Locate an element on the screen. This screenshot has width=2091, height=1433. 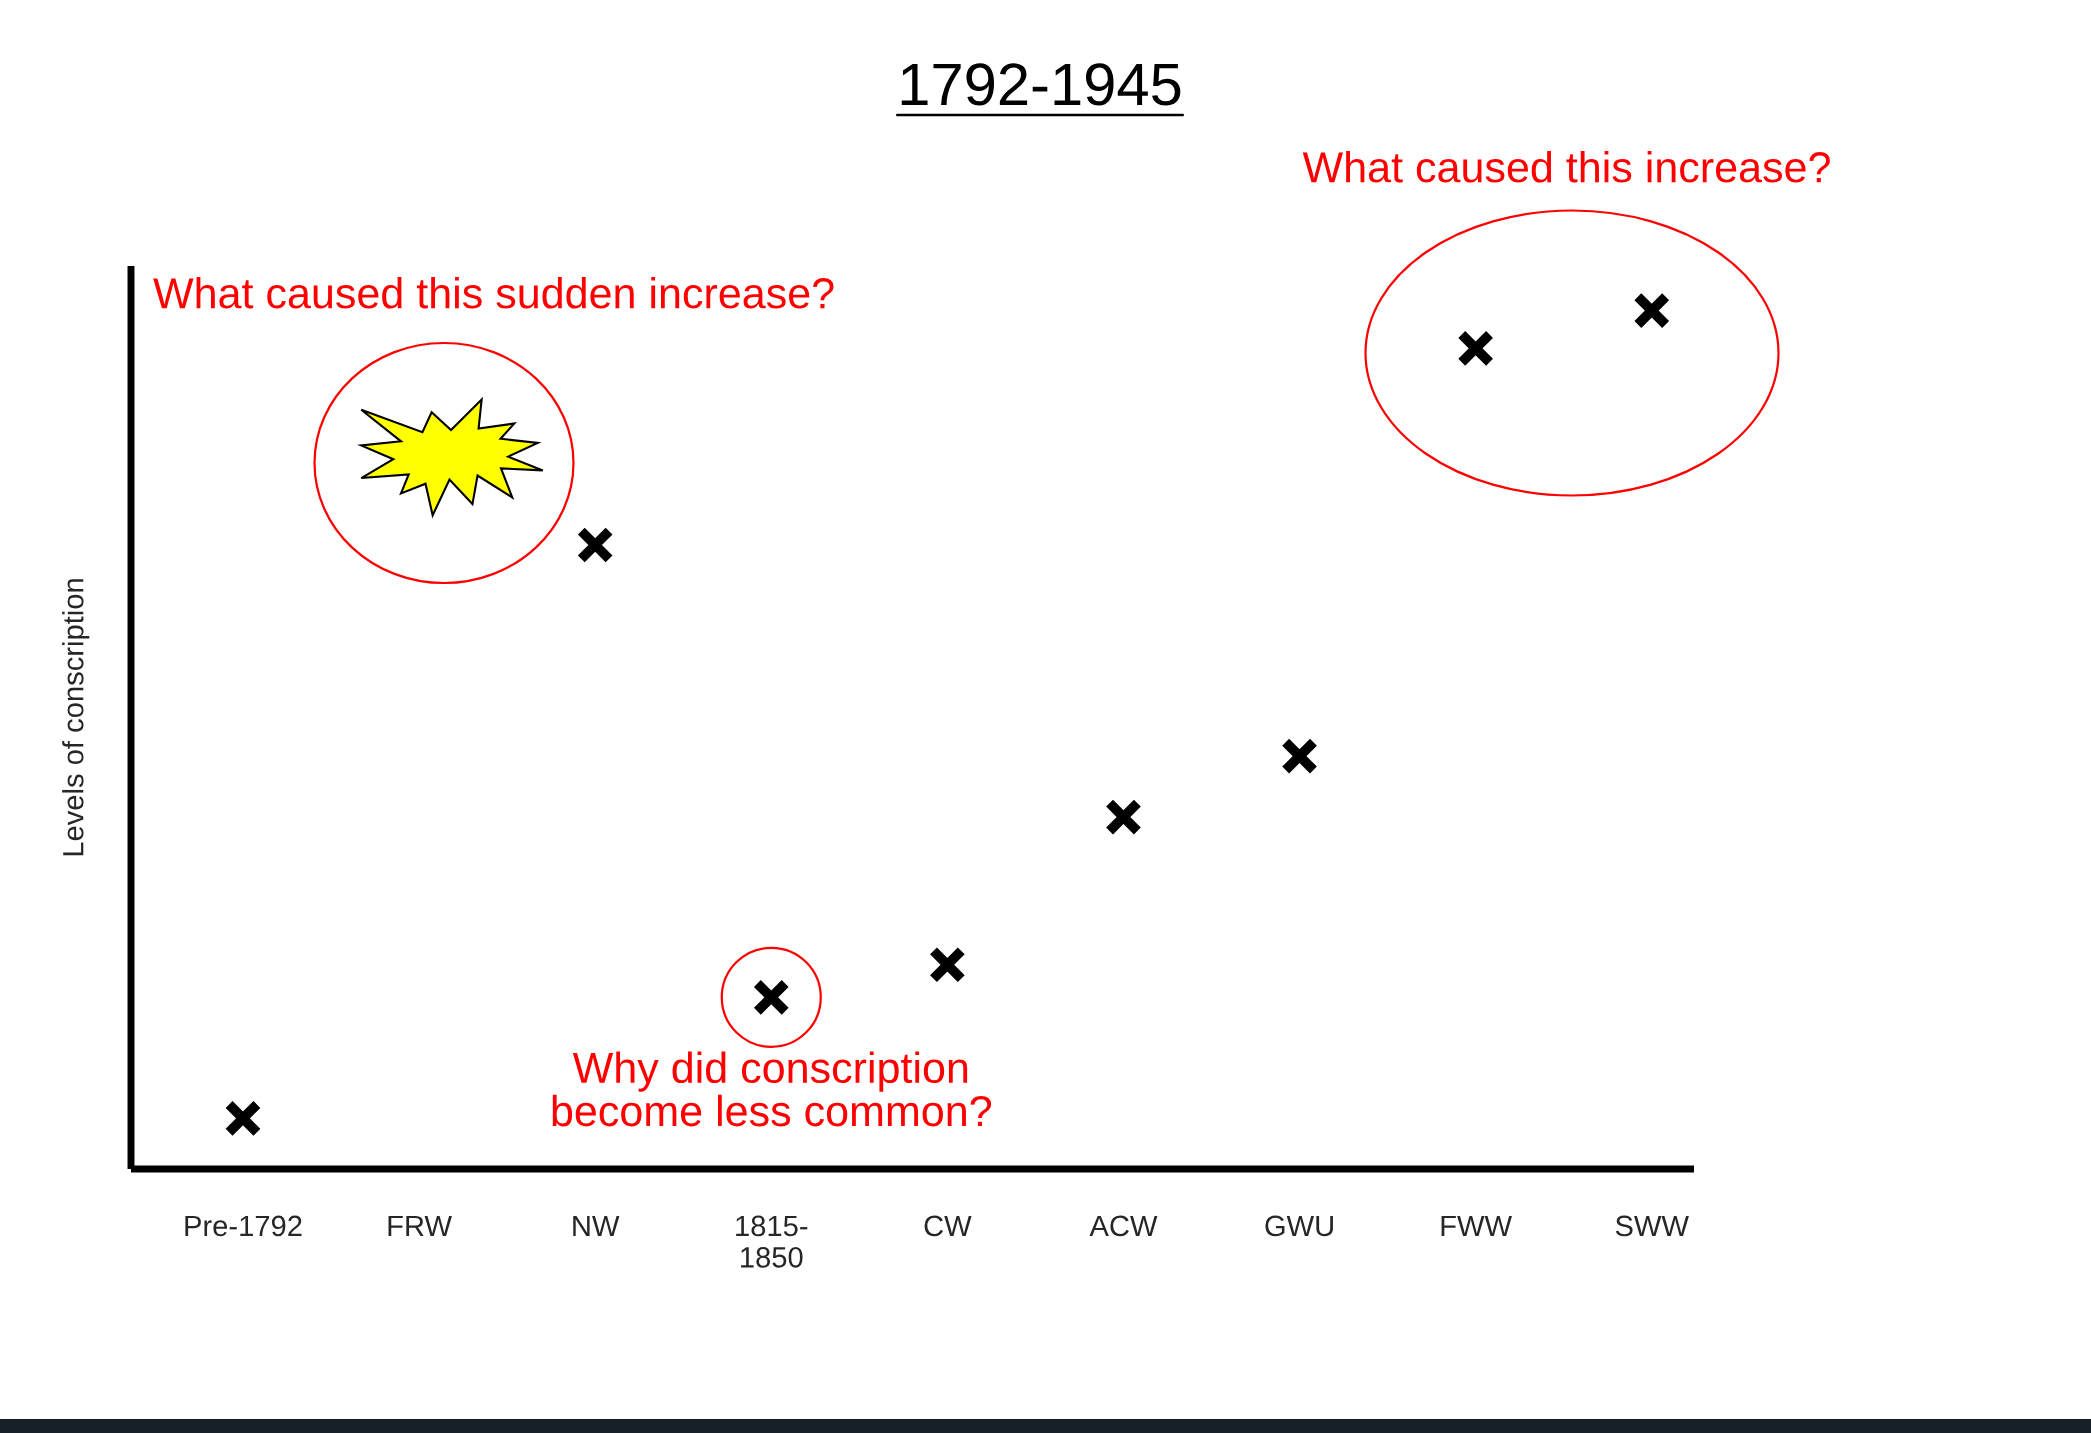
x-tick-label: FWW is located at coordinates (1476, 1225).